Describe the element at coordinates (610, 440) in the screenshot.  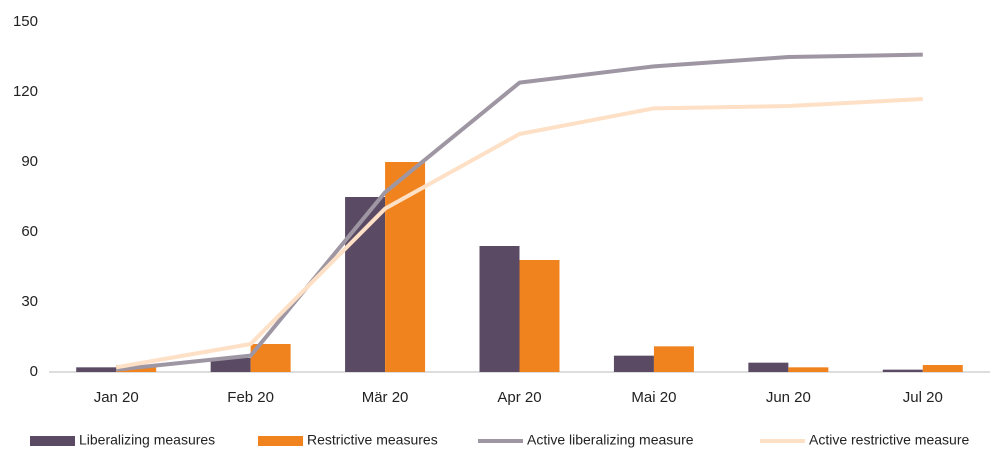
I see `legend-label: Active liberalizing measure` at that location.